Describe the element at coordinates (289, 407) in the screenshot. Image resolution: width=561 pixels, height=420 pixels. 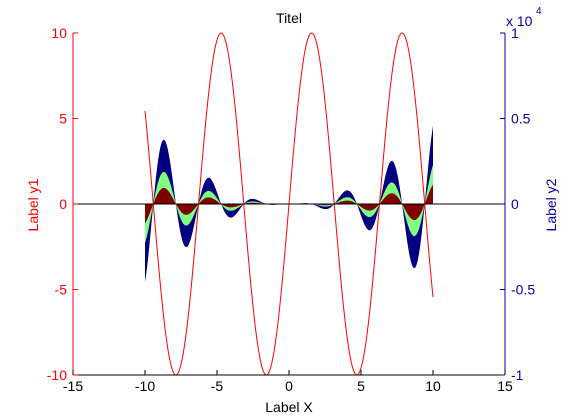
I see `x-axis-label: Label X` at that location.